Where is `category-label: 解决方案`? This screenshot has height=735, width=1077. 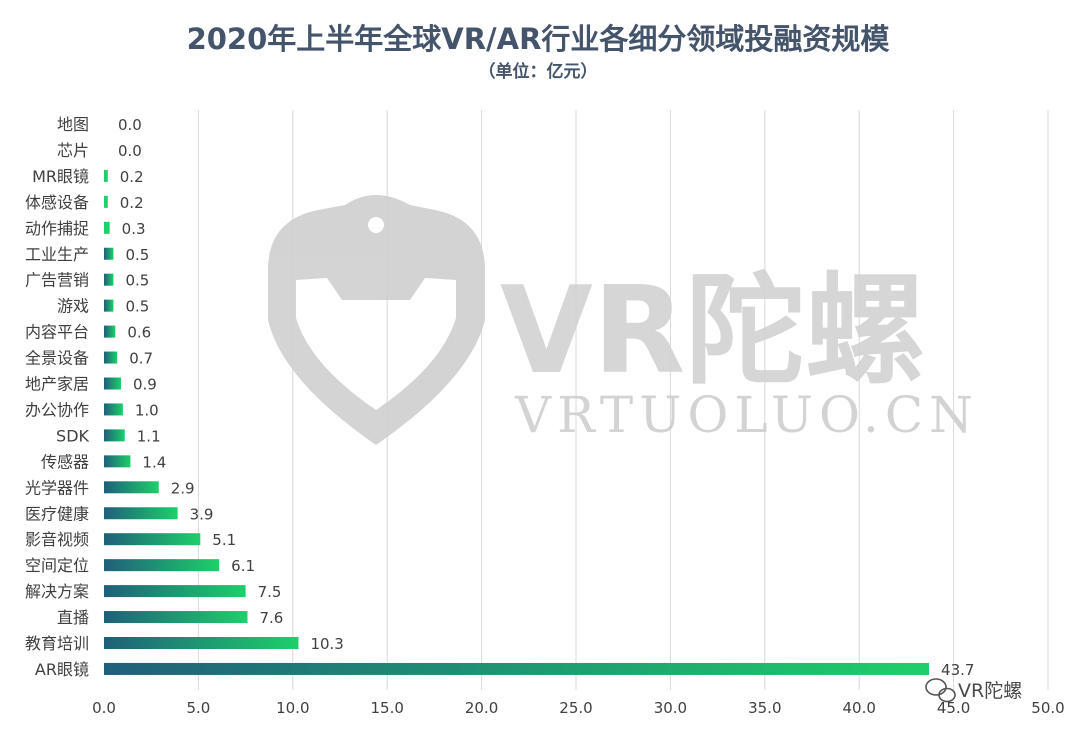
category-label: 解决方案 is located at coordinates (57, 591).